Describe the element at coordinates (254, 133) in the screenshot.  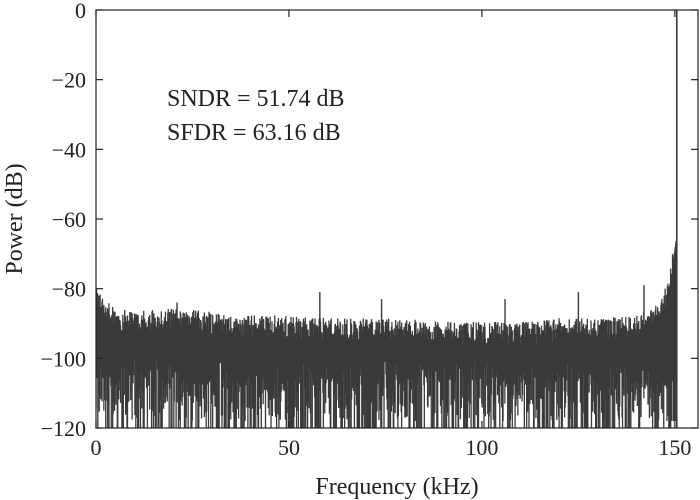
I see `sfdr-annotation: SFDR = 63.16 dB` at that location.